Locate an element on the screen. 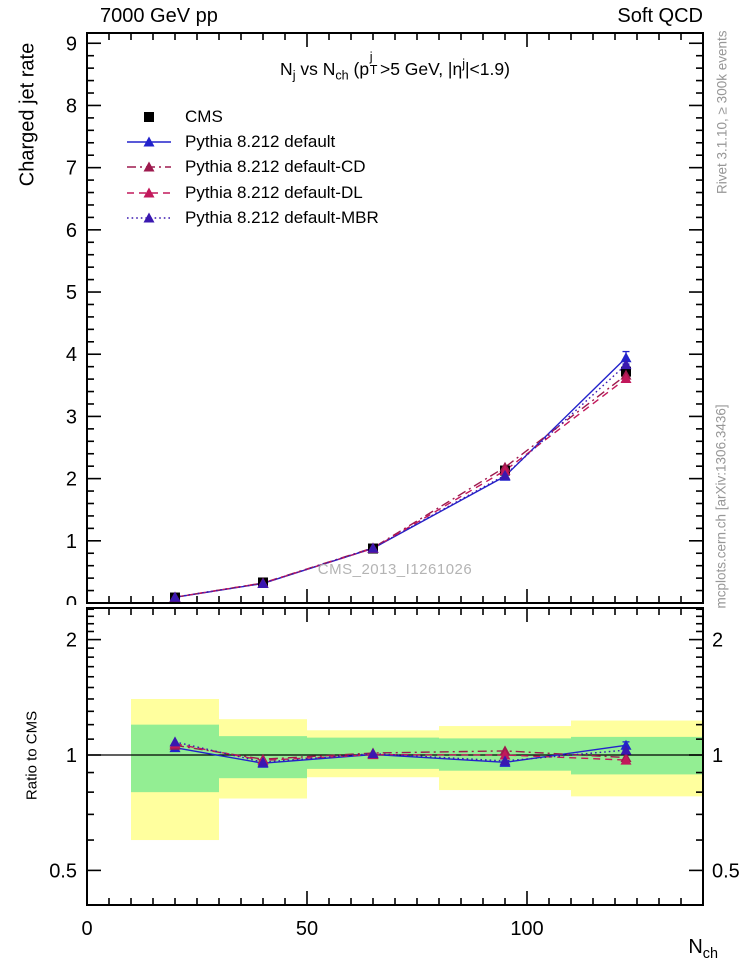  mcplots-reference-label: mcplots.cern.ch [arXiv:1306.3436] is located at coordinates (721, 506).